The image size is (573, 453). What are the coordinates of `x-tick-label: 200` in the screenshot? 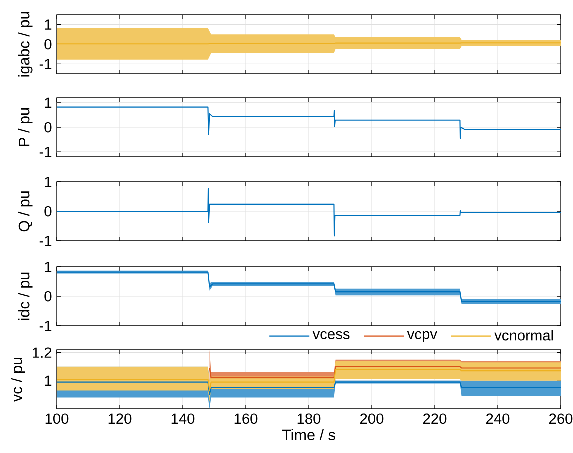 It's located at (372, 419).